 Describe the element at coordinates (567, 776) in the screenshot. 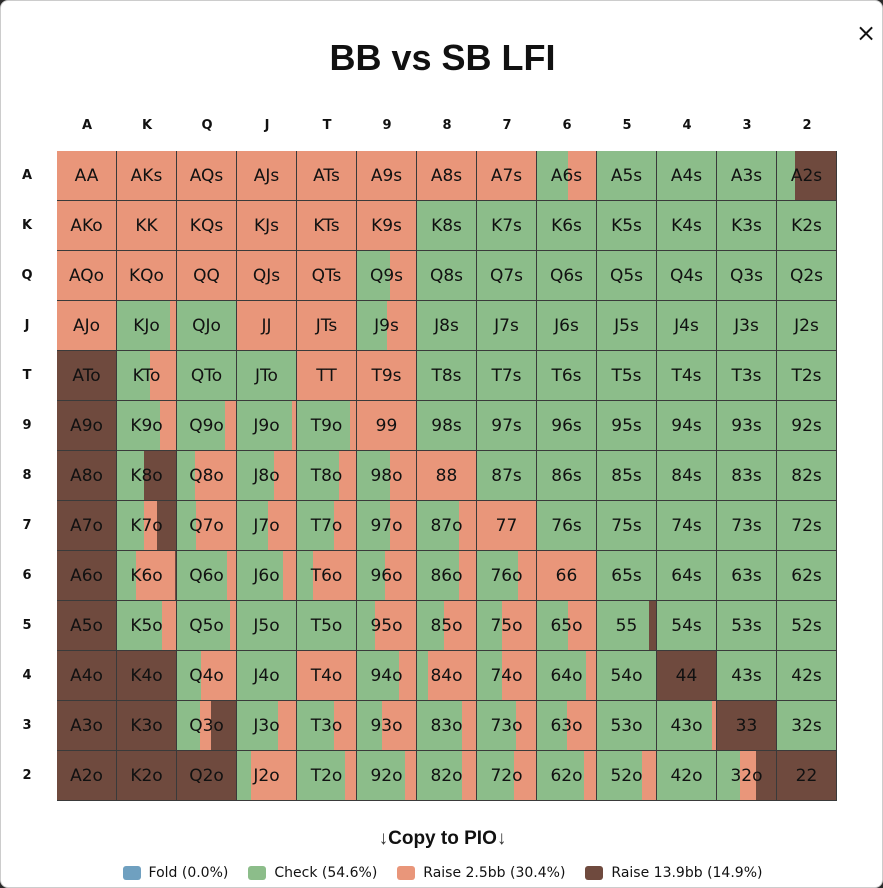

I see `hand-cell: 62o` at that location.